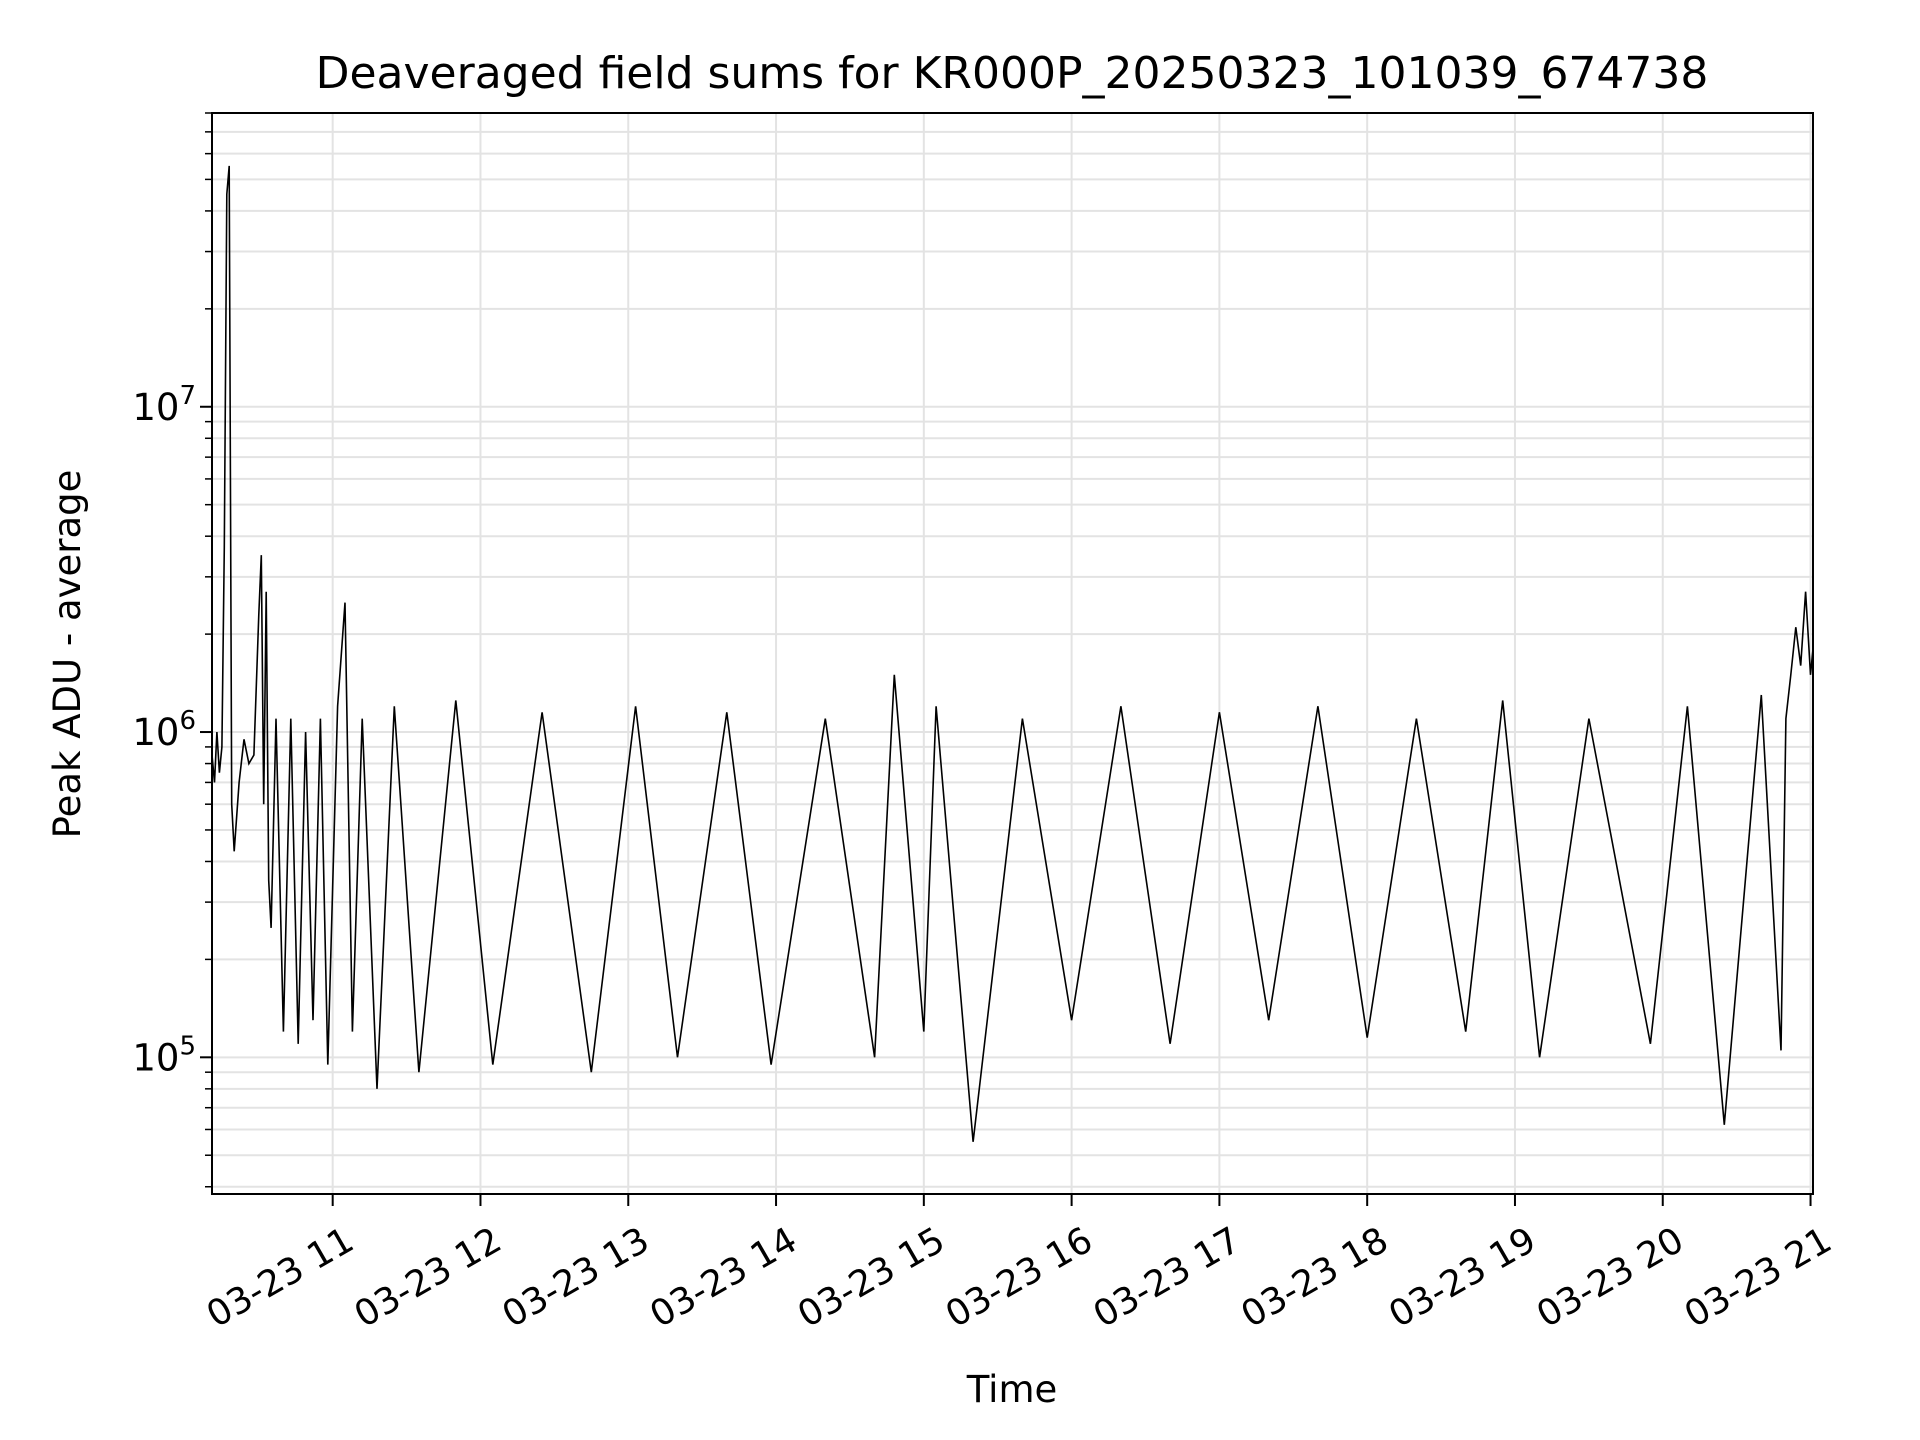  I want to click on x-tick-label: 03-23 16, so click(1019, 1278).